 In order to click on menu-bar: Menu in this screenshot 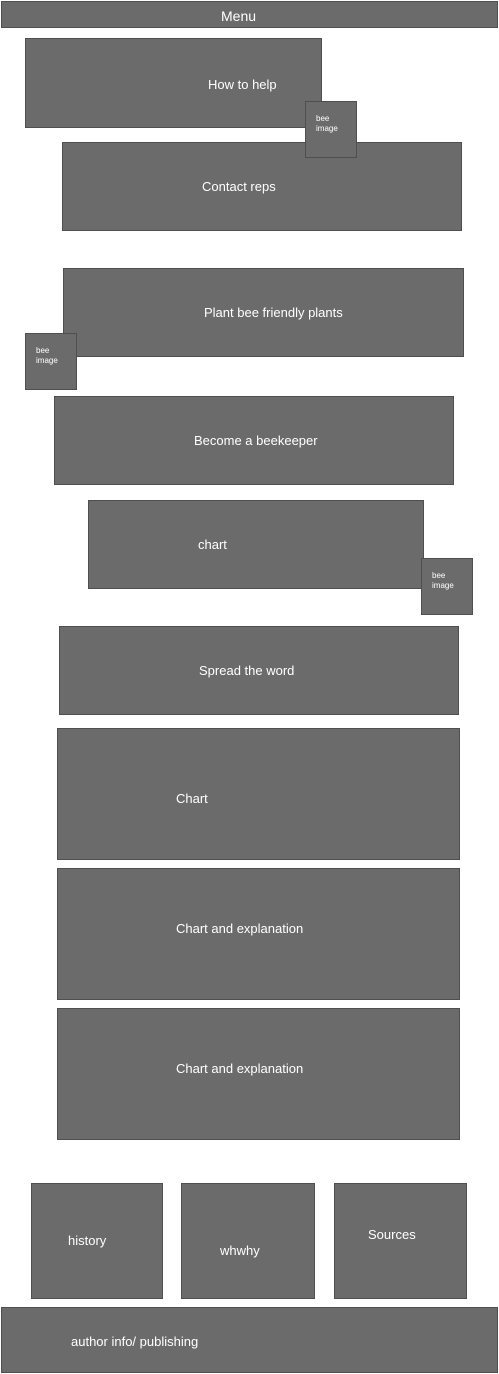, I will do `click(249, 14)`.